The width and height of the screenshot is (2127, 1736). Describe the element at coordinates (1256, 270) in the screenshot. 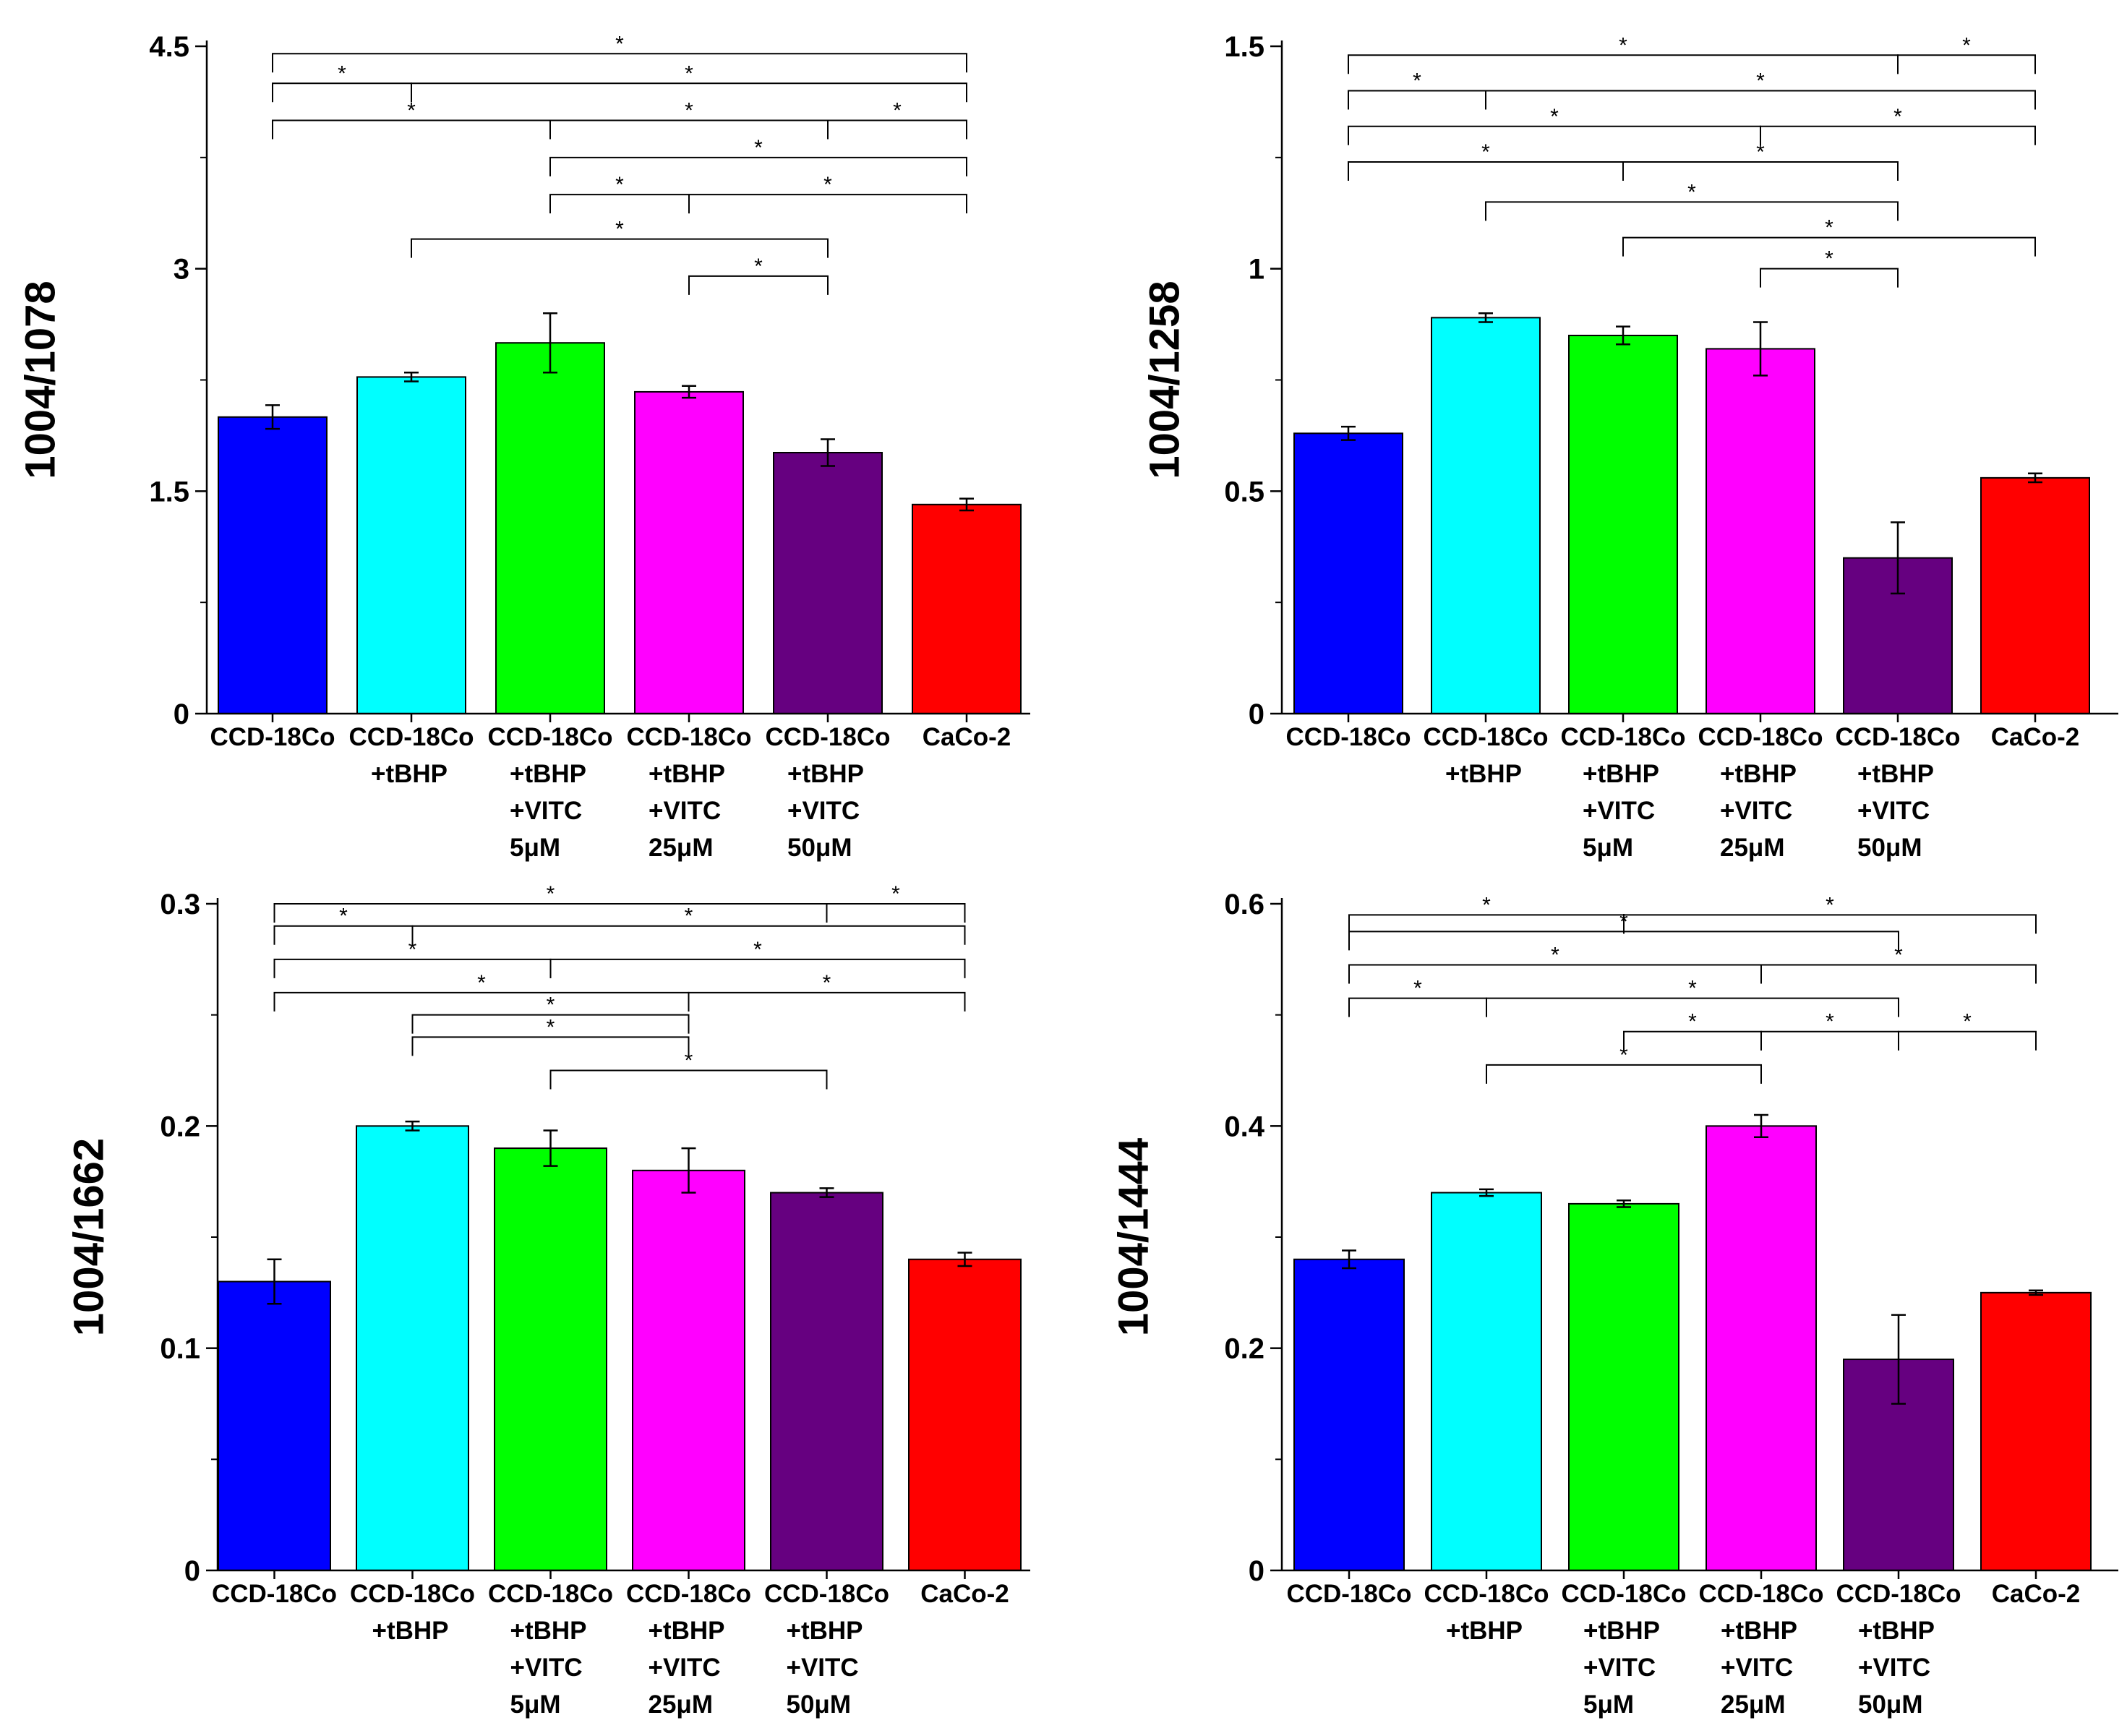

I see `y-tick-label: 1` at that location.